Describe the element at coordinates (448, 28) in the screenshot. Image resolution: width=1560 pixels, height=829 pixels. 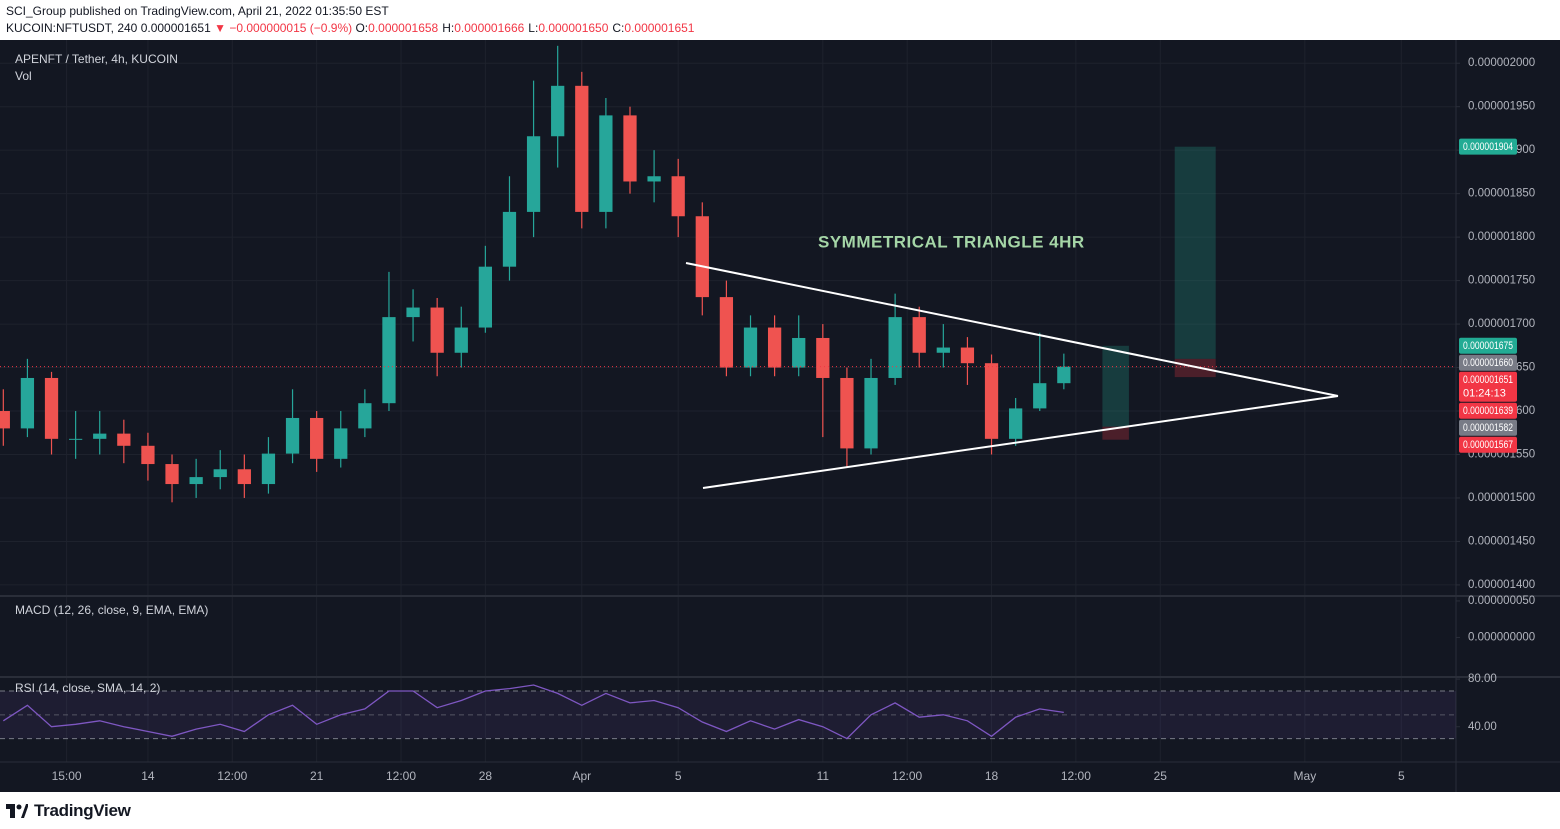
I see `ohlc-key: H:` at that location.